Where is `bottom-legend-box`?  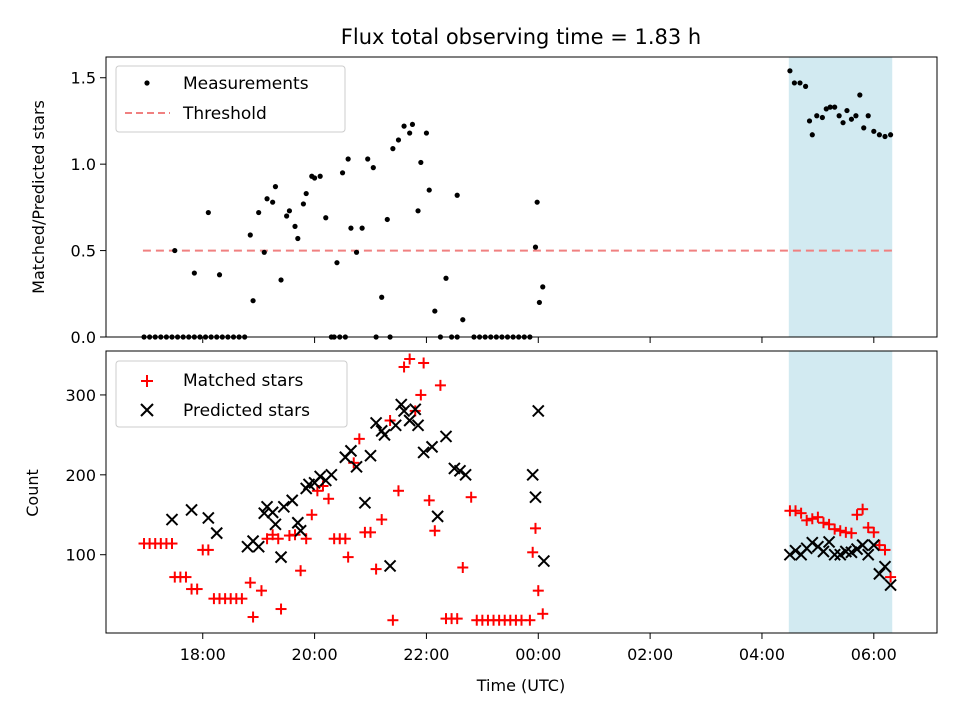
bottom-legend-box is located at coordinates (231, 394).